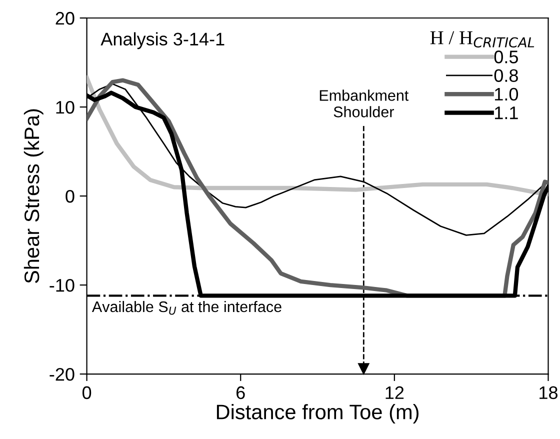 This screenshot has width=560, height=439. What do you see at coordinates (65, 107) in the screenshot?
I see `y-tick-label: 10` at bounding box center [65, 107].